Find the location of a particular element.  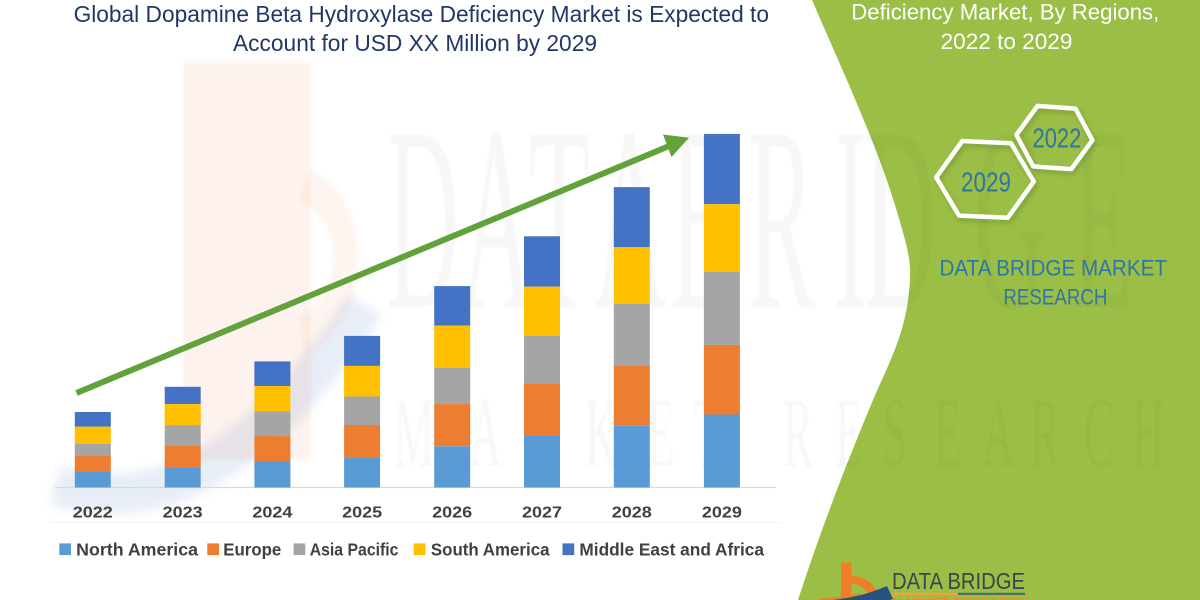

svg-text: 2024 is located at coordinates (272, 512).